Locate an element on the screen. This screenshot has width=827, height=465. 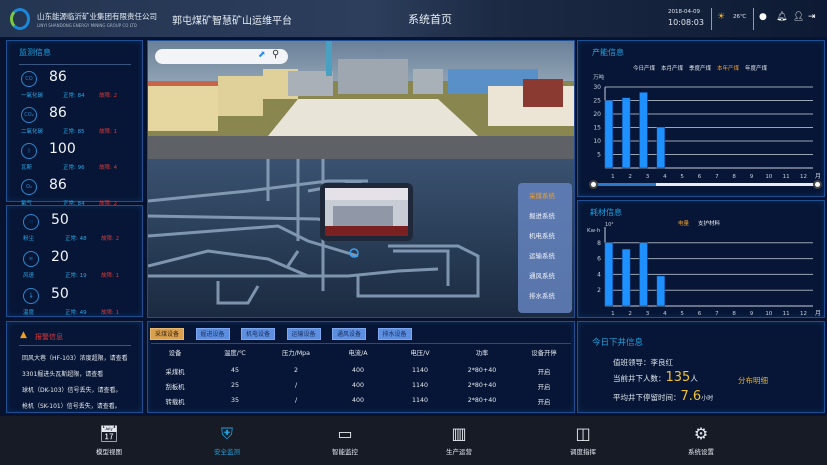
slider-handle-start is located at coordinates (593, 184).